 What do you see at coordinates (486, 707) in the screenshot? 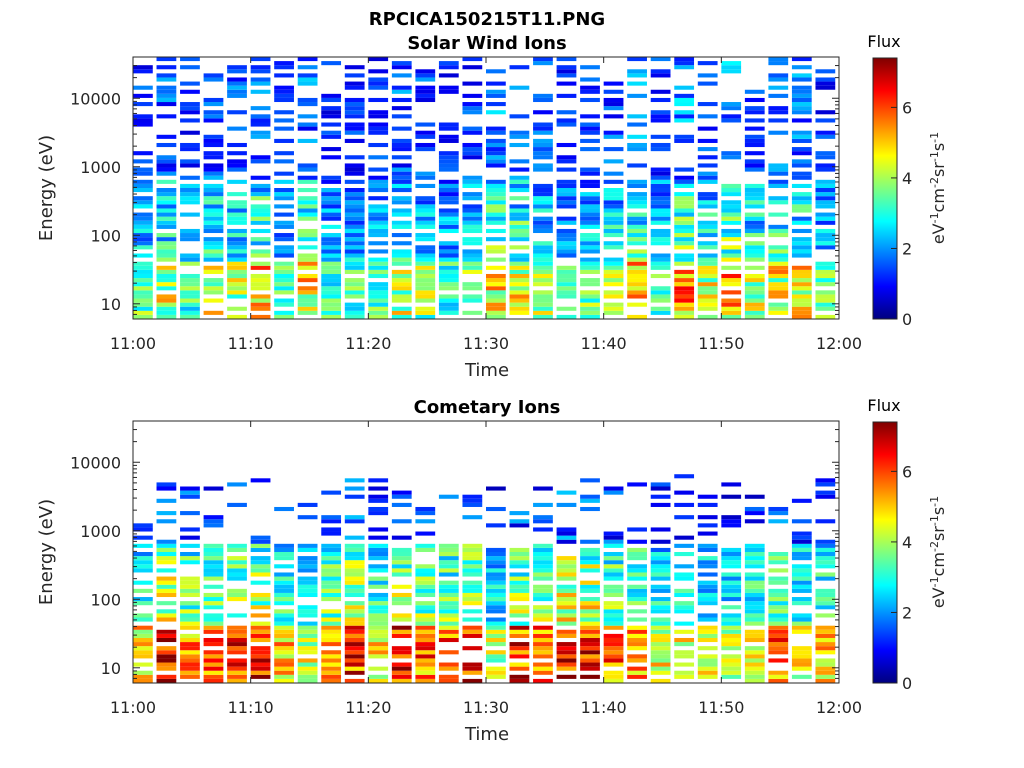
I see `x-tick-label: 11:30` at bounding box center [486, 707].